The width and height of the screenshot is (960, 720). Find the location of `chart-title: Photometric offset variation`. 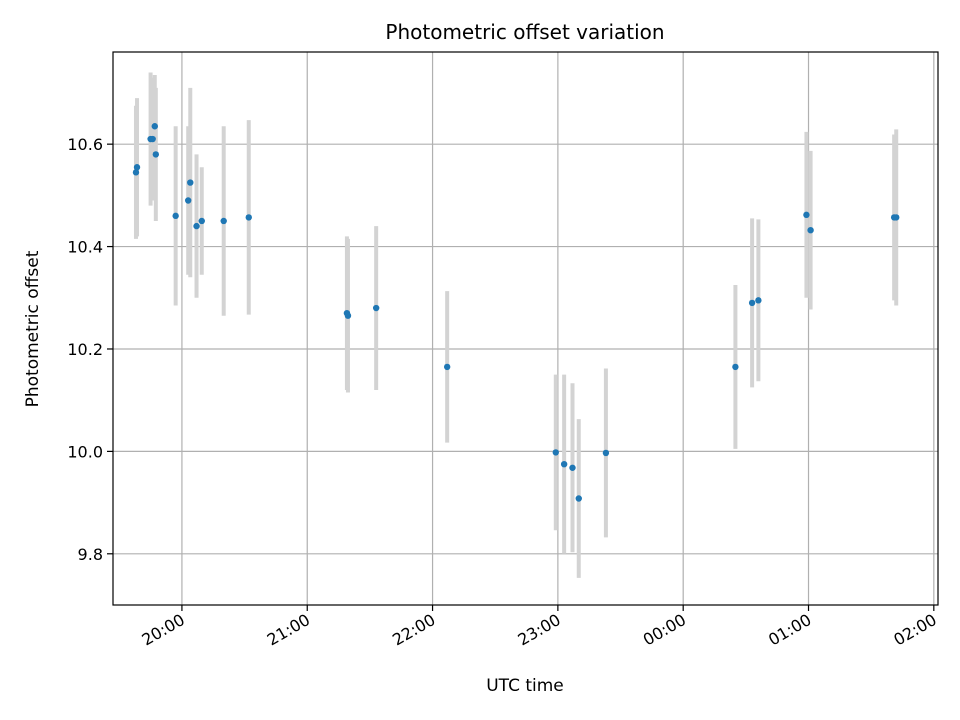

chart-title: Photometric offset variation is located at coordinates (524, 32).